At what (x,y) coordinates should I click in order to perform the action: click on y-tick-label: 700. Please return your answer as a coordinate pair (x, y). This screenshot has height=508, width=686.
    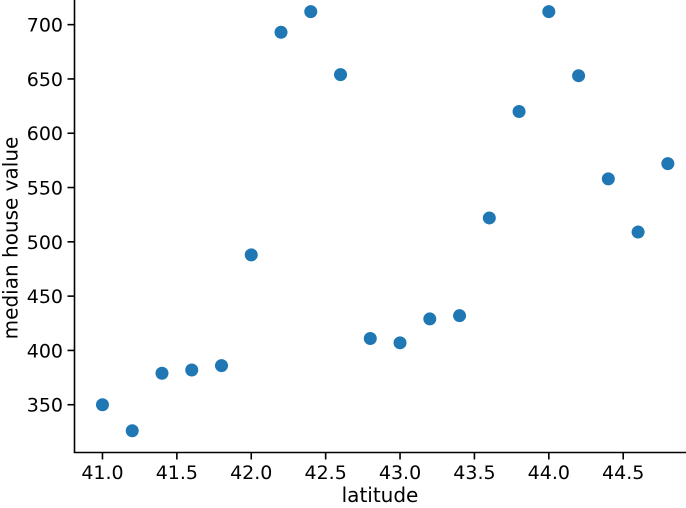
    Looking at the image, I should click on (45, 26).